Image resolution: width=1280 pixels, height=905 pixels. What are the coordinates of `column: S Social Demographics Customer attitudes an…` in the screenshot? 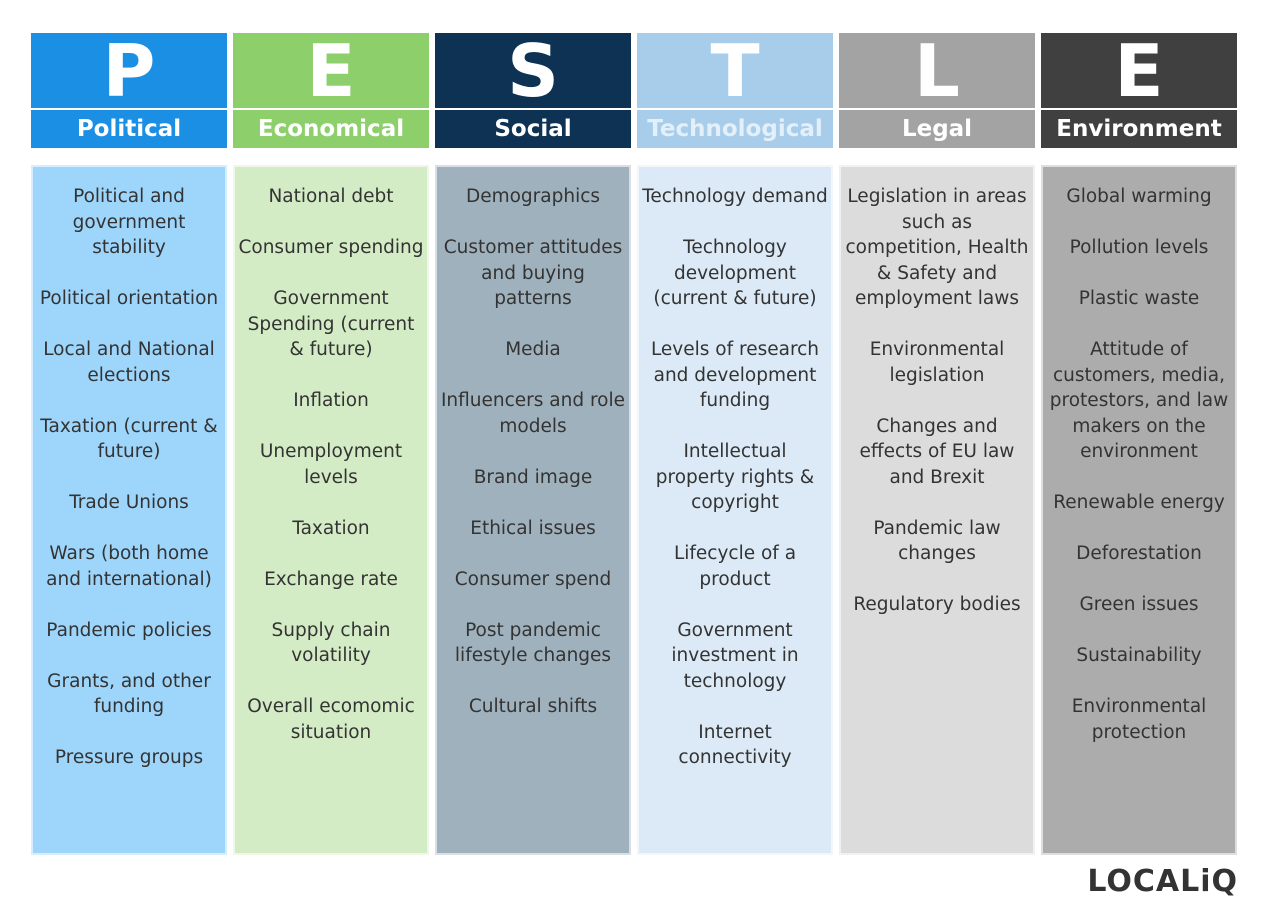 It's located at (533, 444).